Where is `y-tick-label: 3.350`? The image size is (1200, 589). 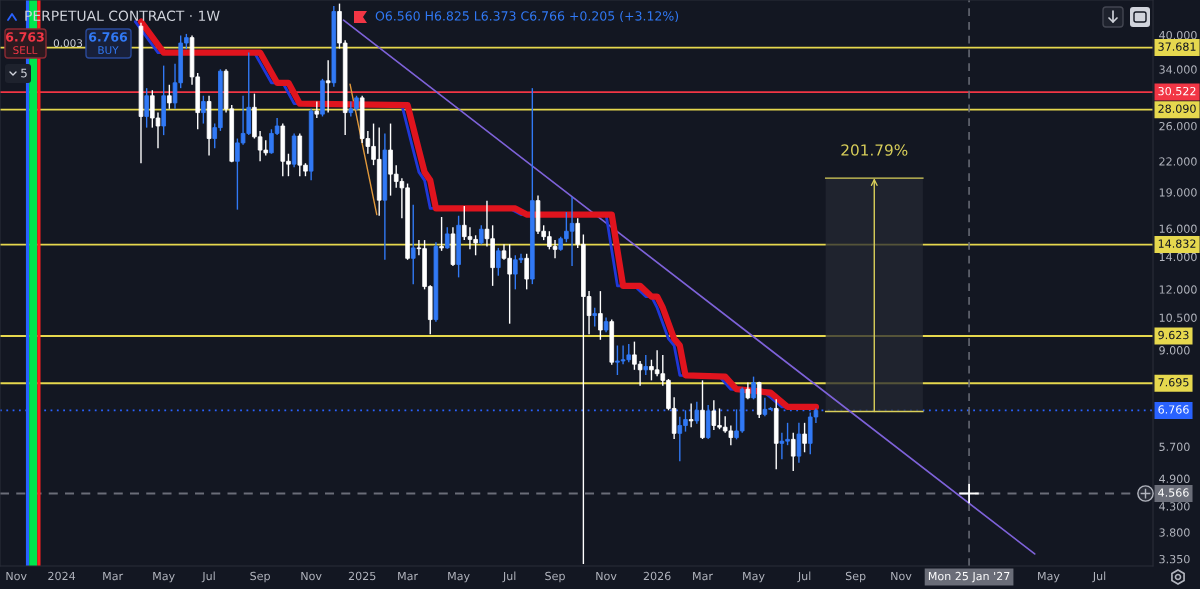
y-tick-label: 3.350 is located at coordinates (1174, 559).